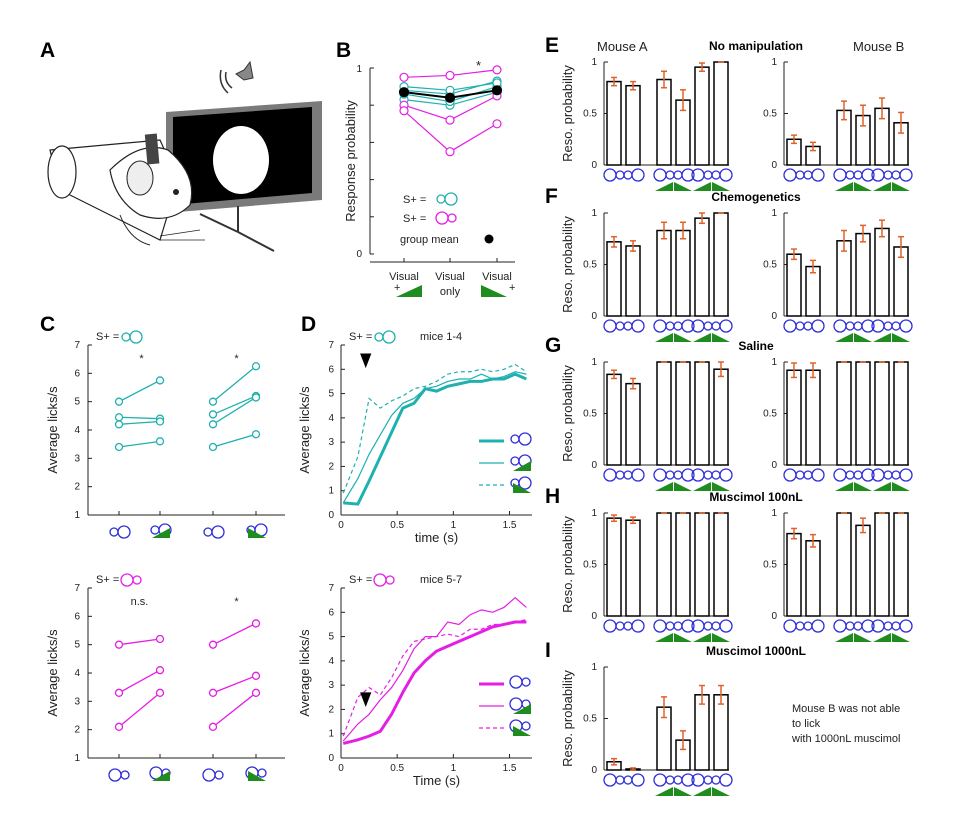 The image size is (978, 833). Describe the element at coordinates (450, 120) in the screenshot. I see `b-point` at that location.